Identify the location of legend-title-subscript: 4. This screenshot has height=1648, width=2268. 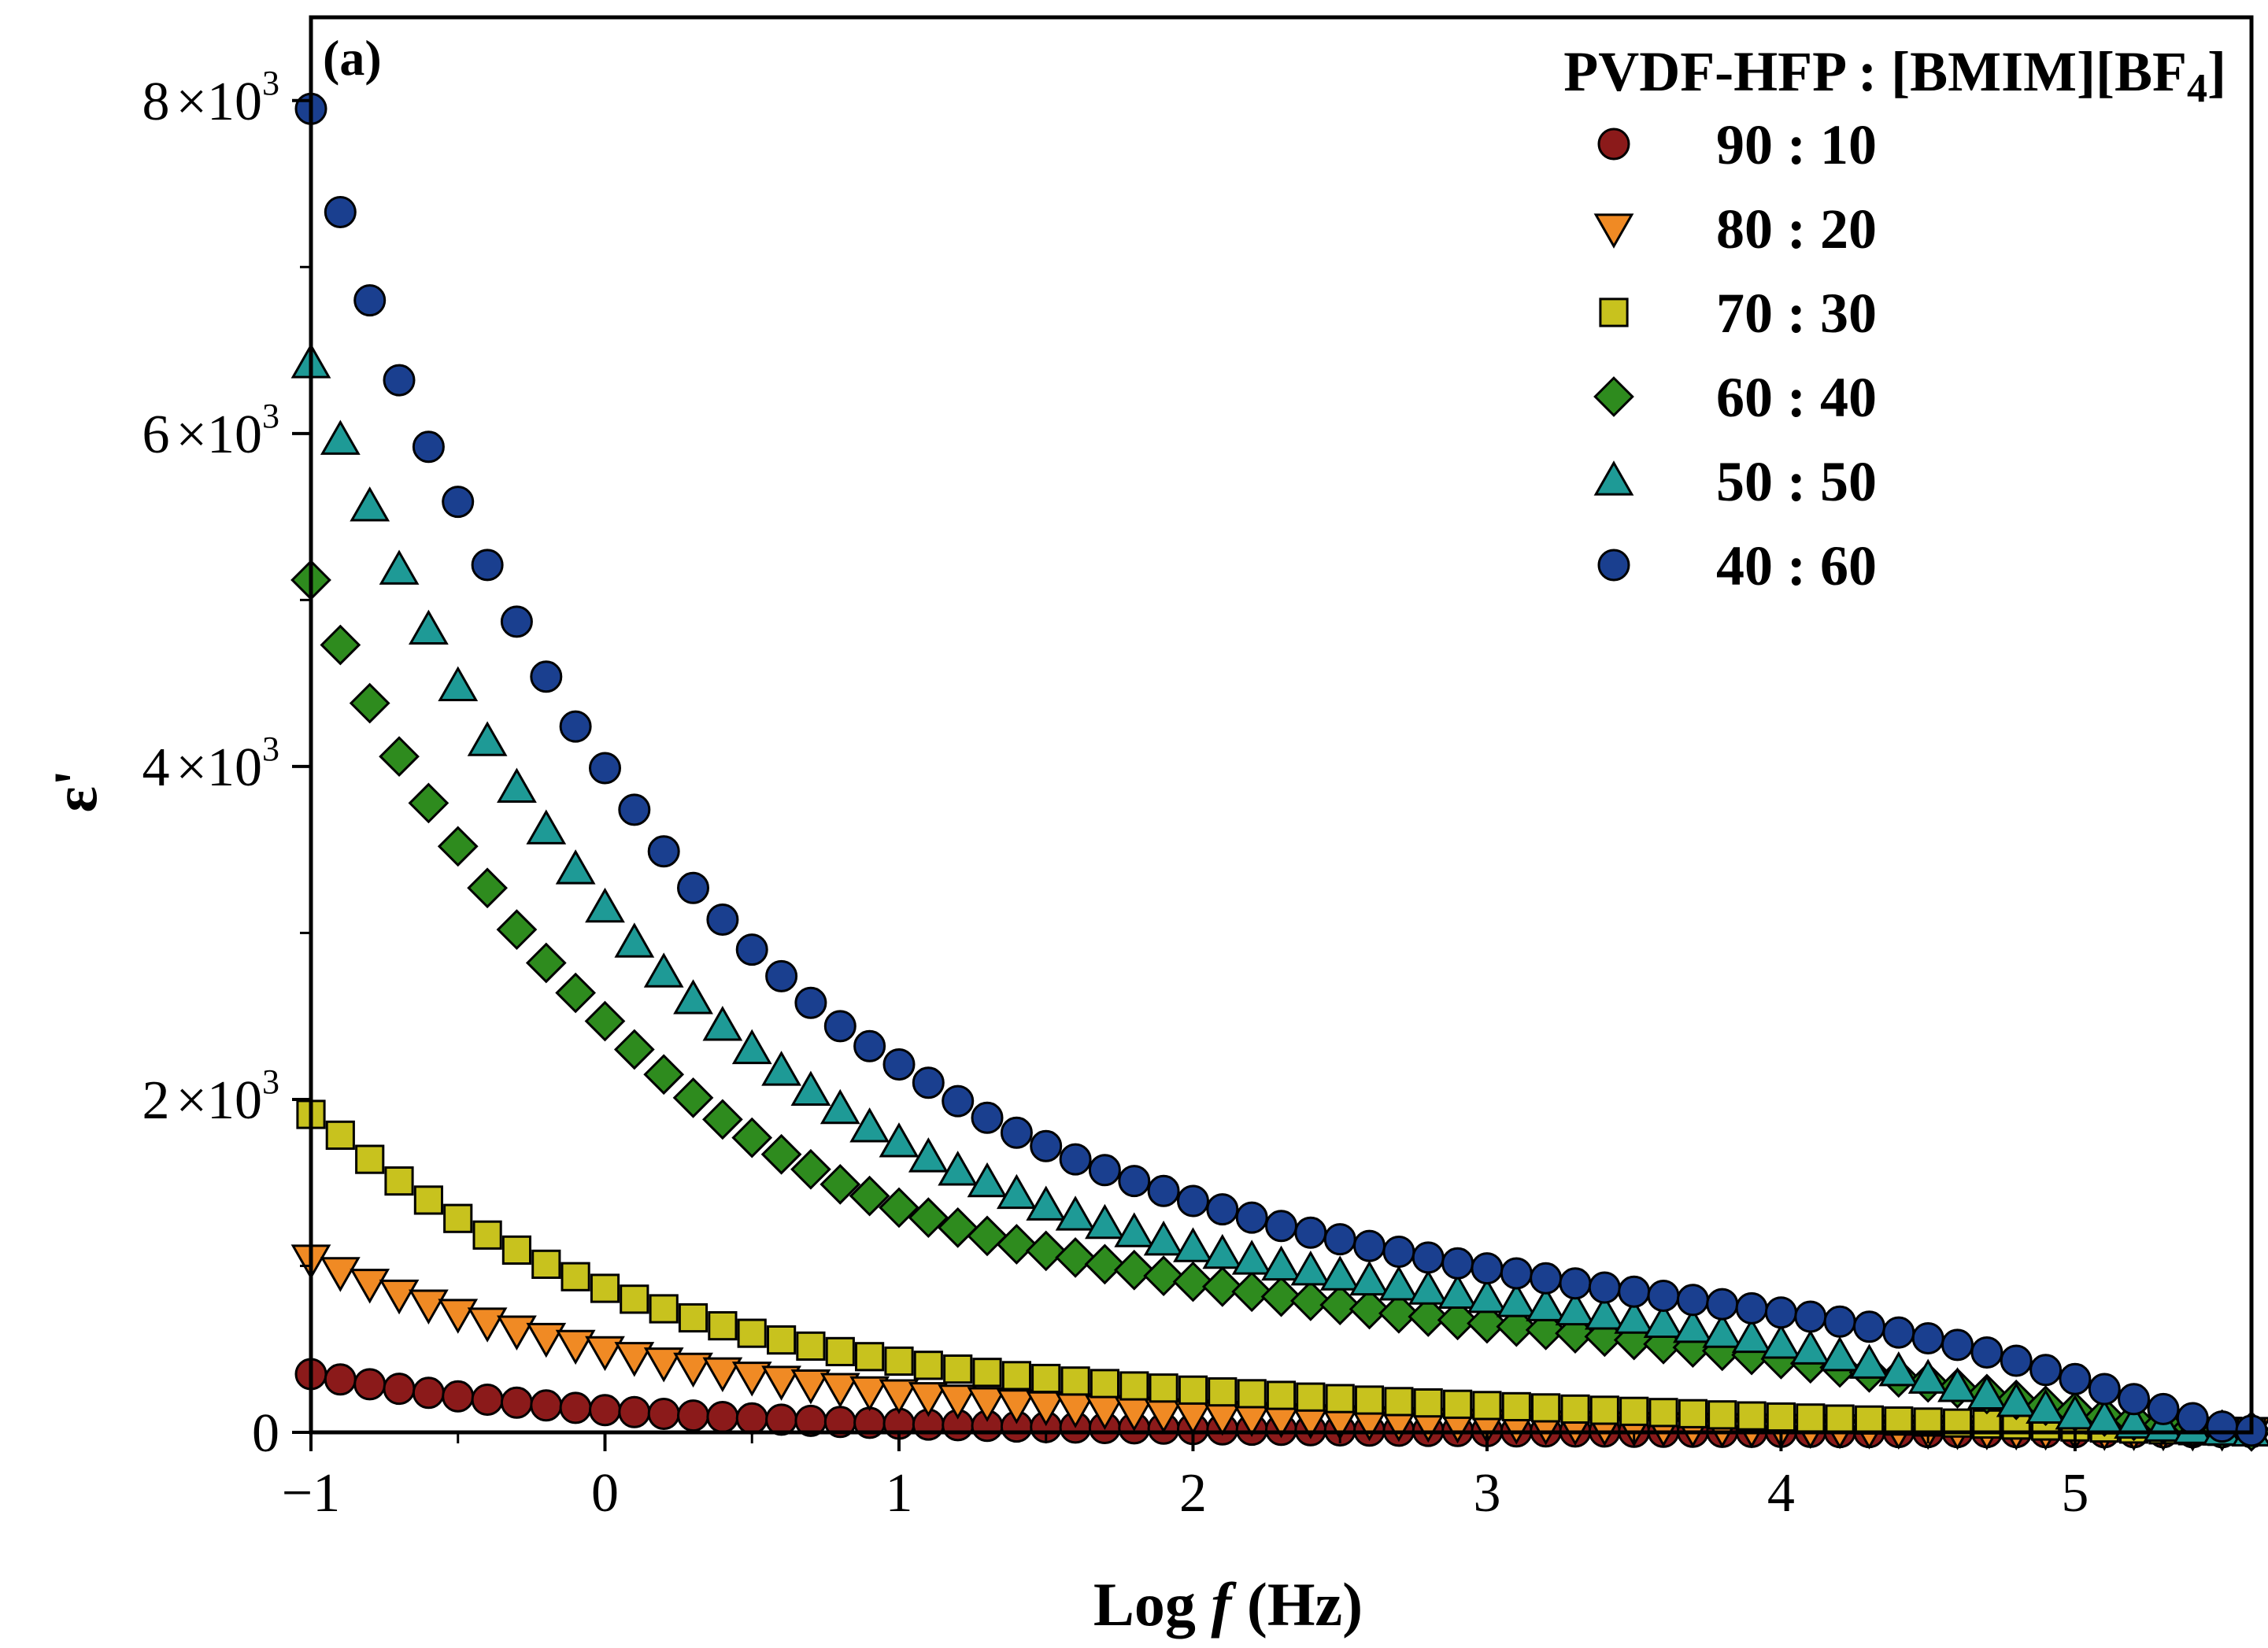
(2197, 88).